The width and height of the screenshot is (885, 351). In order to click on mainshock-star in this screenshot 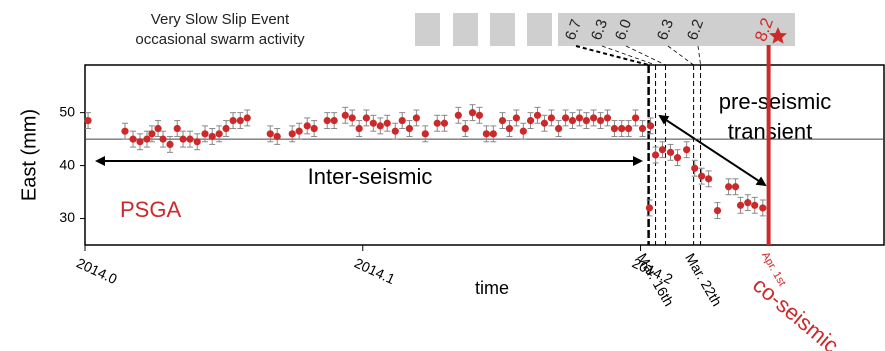, I will do `click(778, 35)`.